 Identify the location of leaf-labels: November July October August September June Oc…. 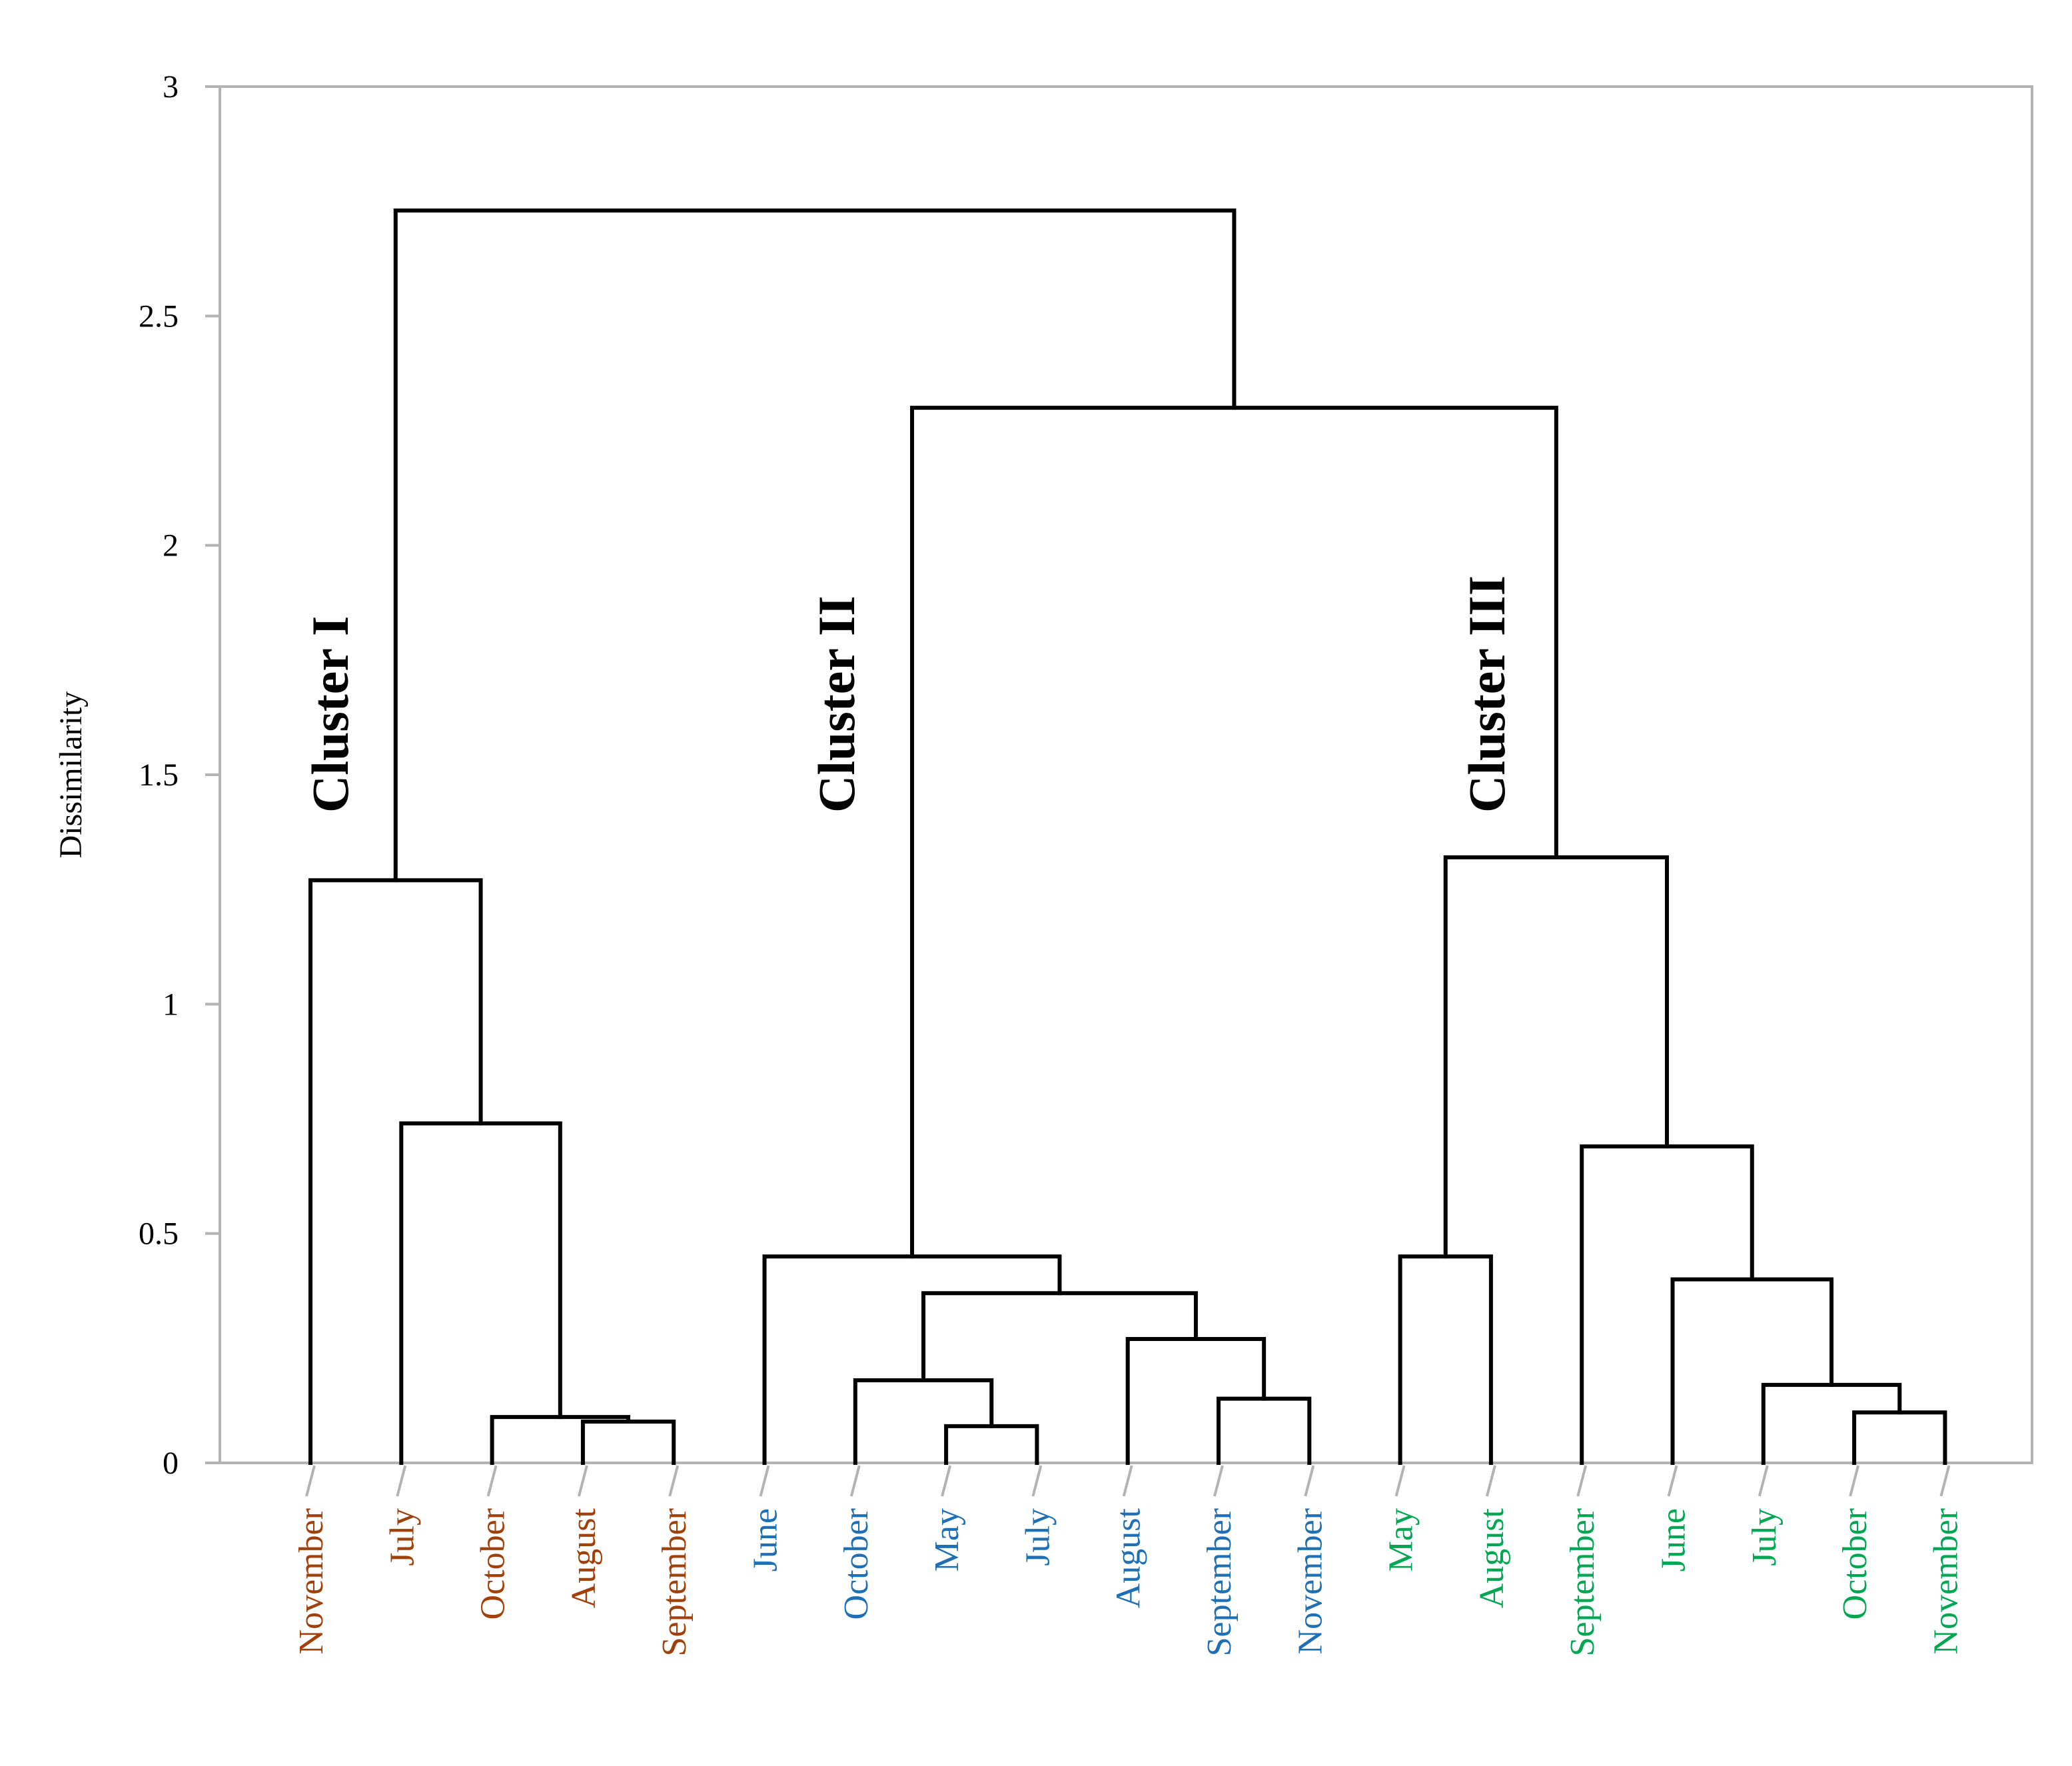
(1128, 1582).